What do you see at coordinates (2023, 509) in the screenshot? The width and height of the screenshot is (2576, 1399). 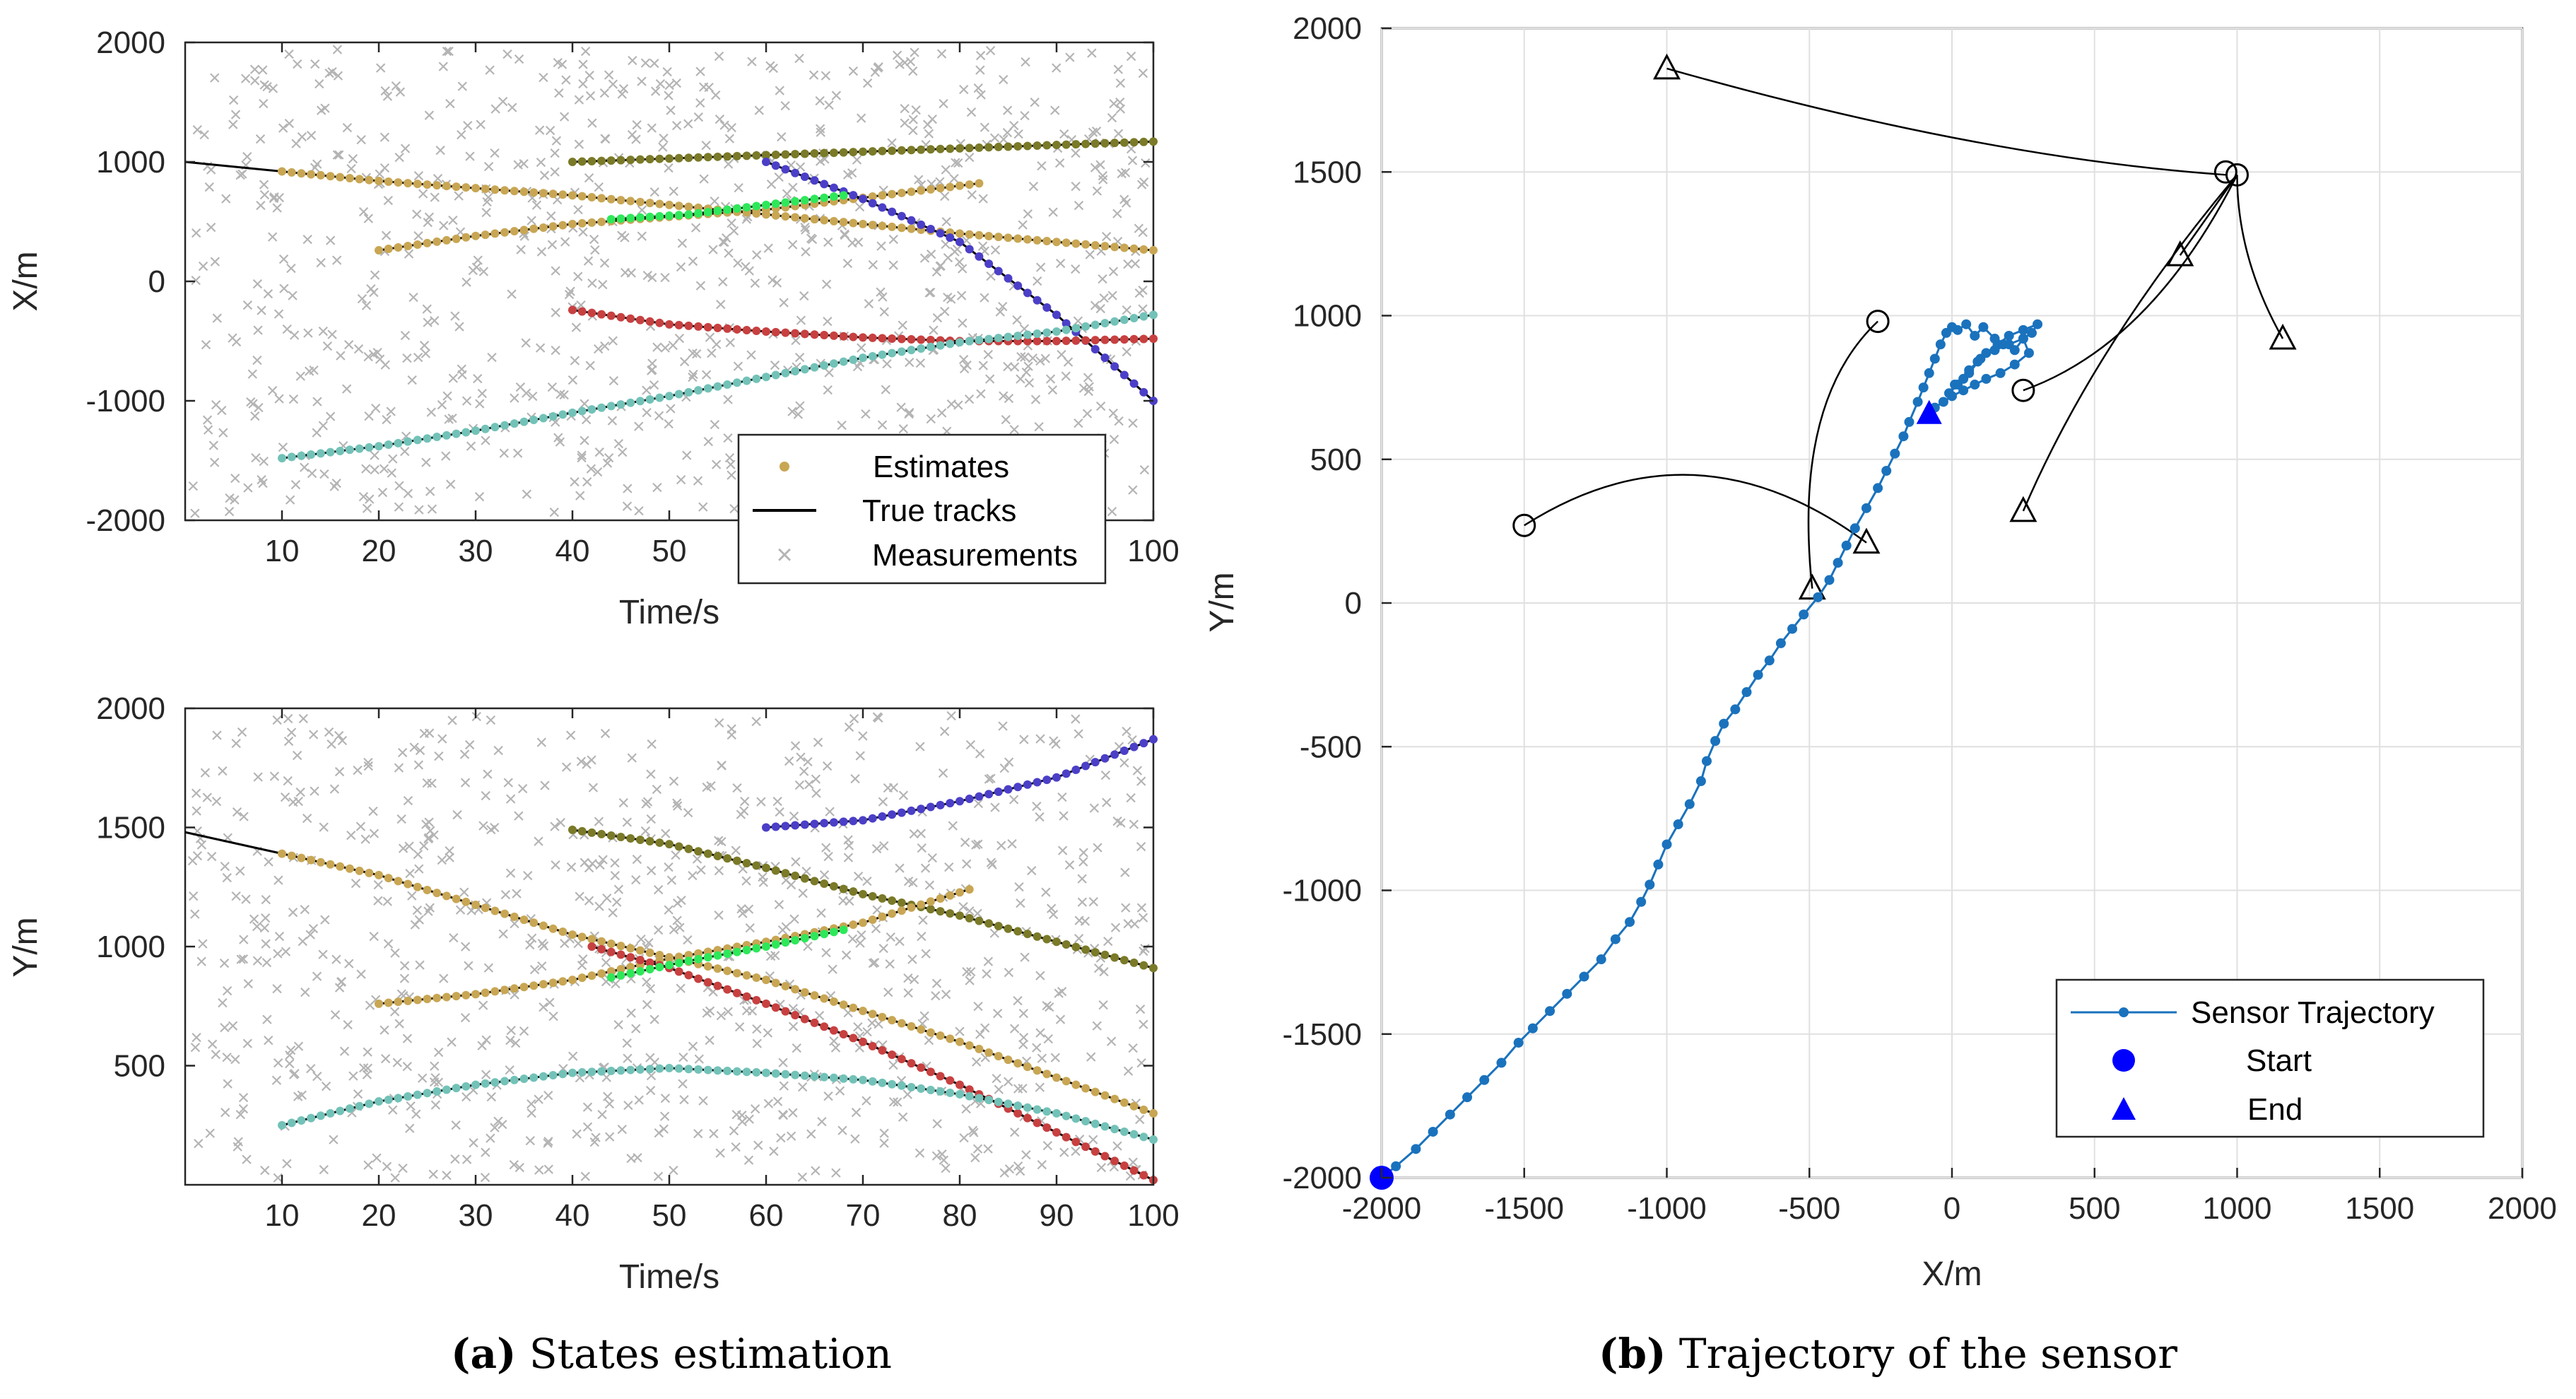 I see `target-end-marker` at bounding box center [2023, 509].